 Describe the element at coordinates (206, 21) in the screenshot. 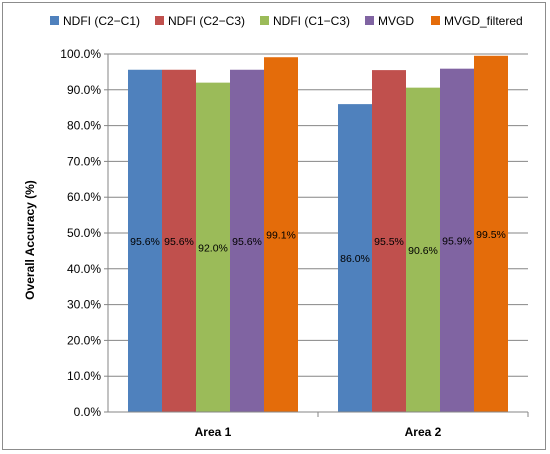

I see `legend-label: NDFI (C2−C3)` at that location.